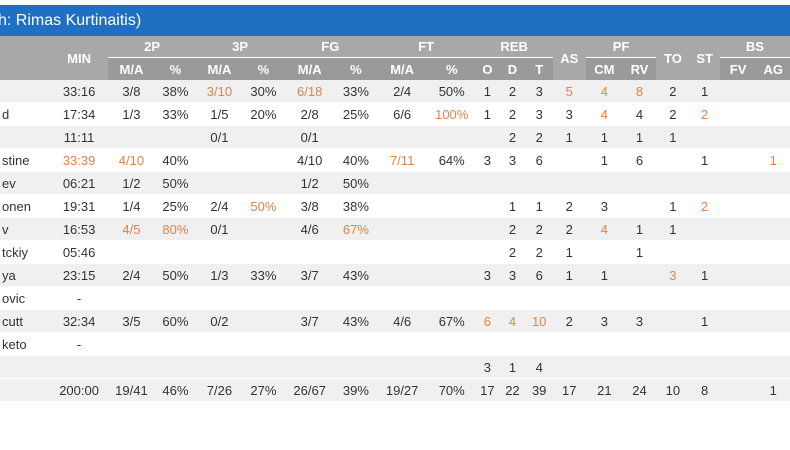  Describe the element at coordinates (310, 390) in the screenshot. I see `cell-fgma: 26/67` at that location.